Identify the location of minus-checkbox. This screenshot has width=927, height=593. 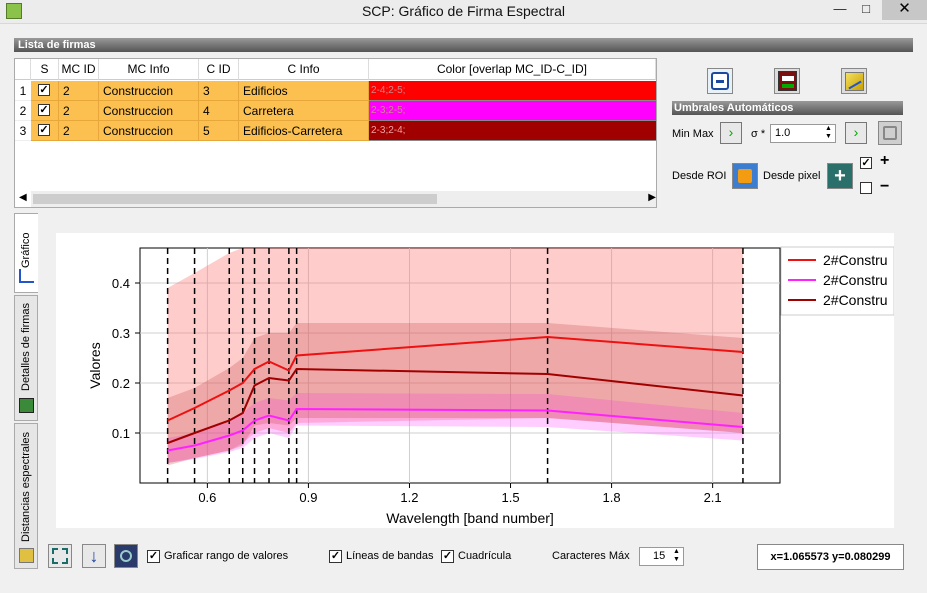
(866, 188).